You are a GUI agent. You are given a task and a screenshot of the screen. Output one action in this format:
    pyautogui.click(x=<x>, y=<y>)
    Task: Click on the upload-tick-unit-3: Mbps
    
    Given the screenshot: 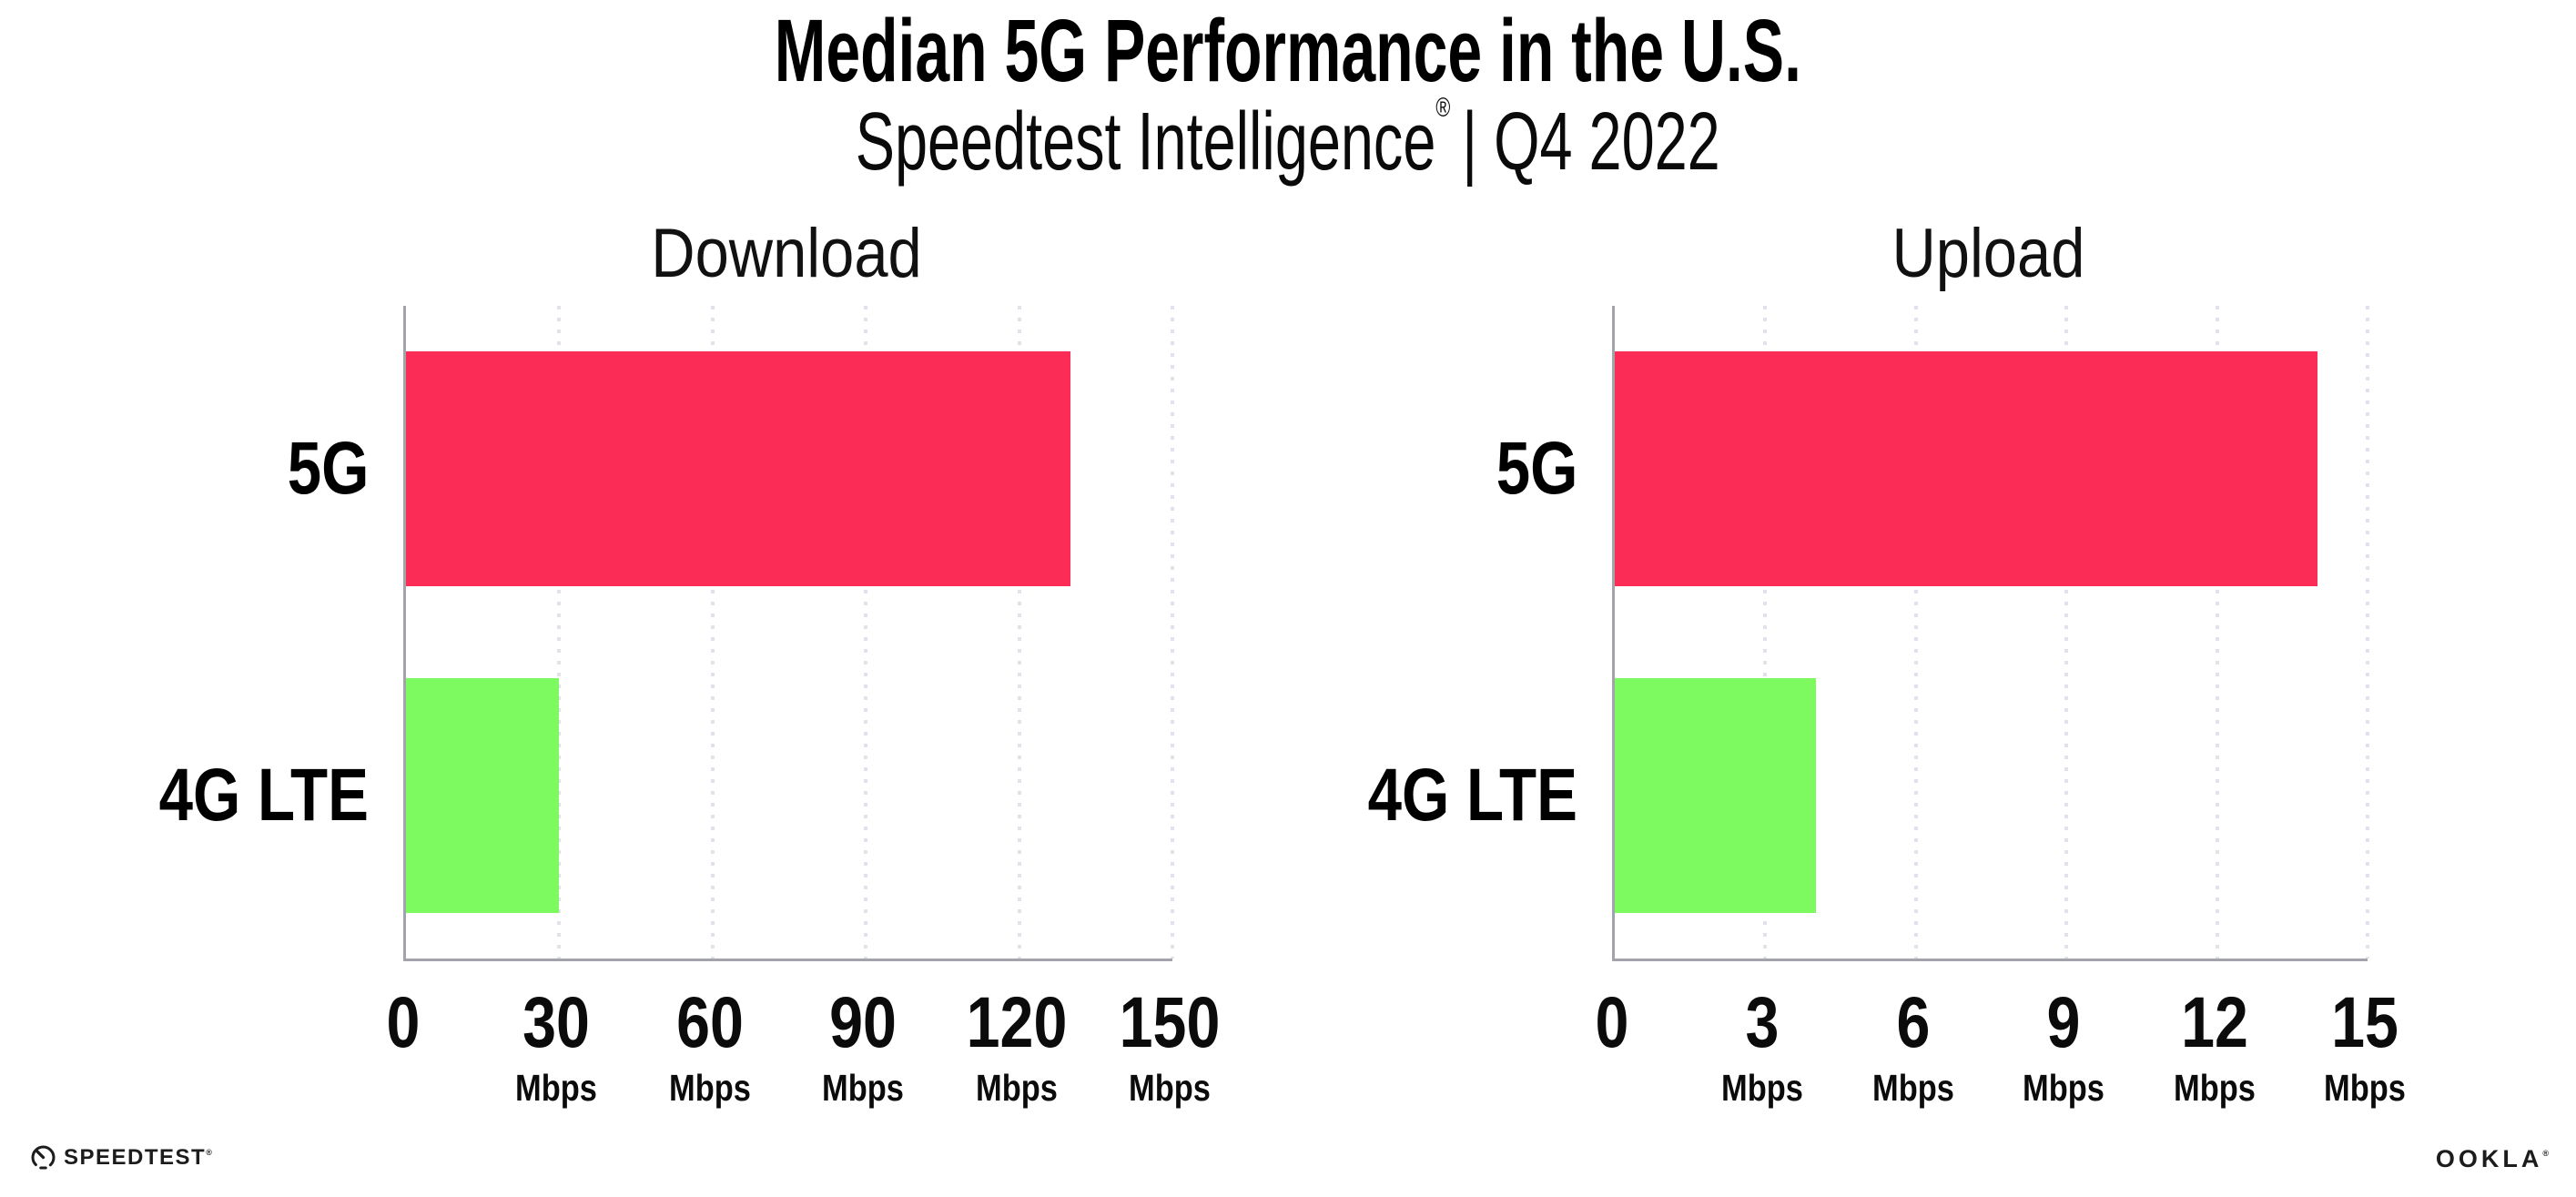 What is the action you would take?
    pyautogui.click(x=1762, y=1088)
    